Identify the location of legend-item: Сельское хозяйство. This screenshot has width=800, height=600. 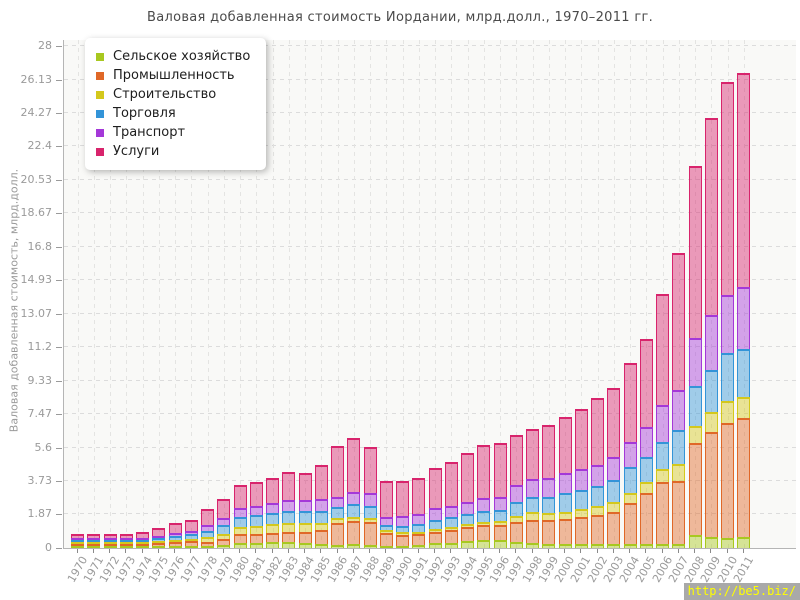
(173, 56).